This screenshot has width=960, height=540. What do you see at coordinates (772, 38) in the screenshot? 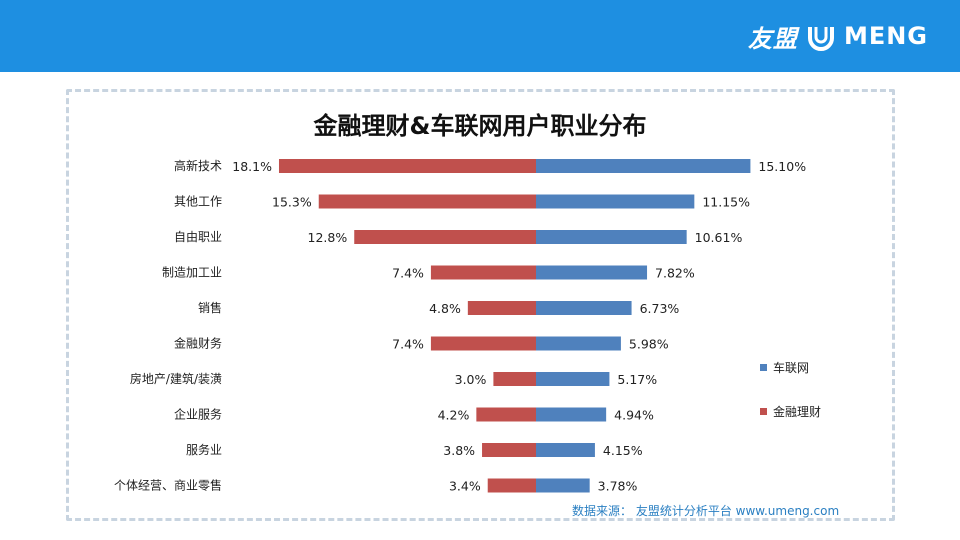
I see `brand-name-cn: 友盟` at bounding box center [772, 38].